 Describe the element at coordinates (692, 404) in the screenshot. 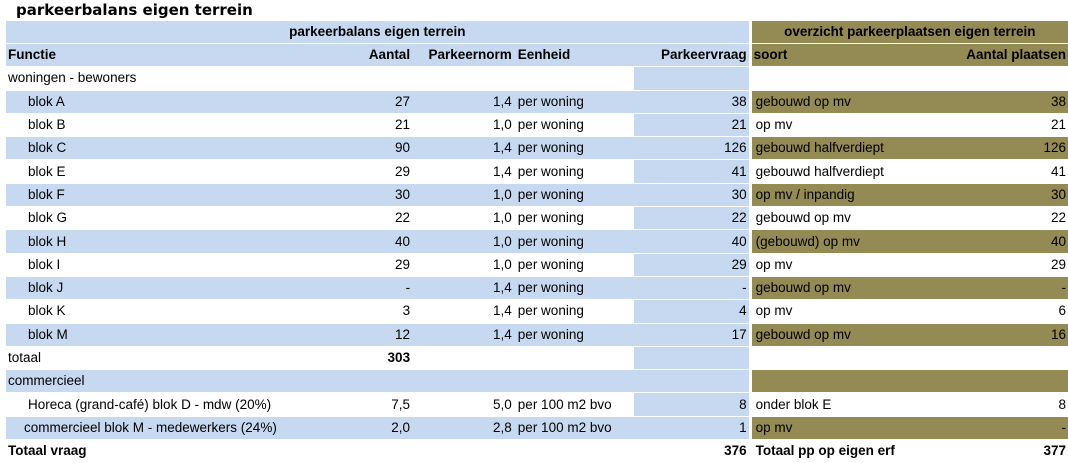

I see `cell-parkeervraag: 8` at that location.